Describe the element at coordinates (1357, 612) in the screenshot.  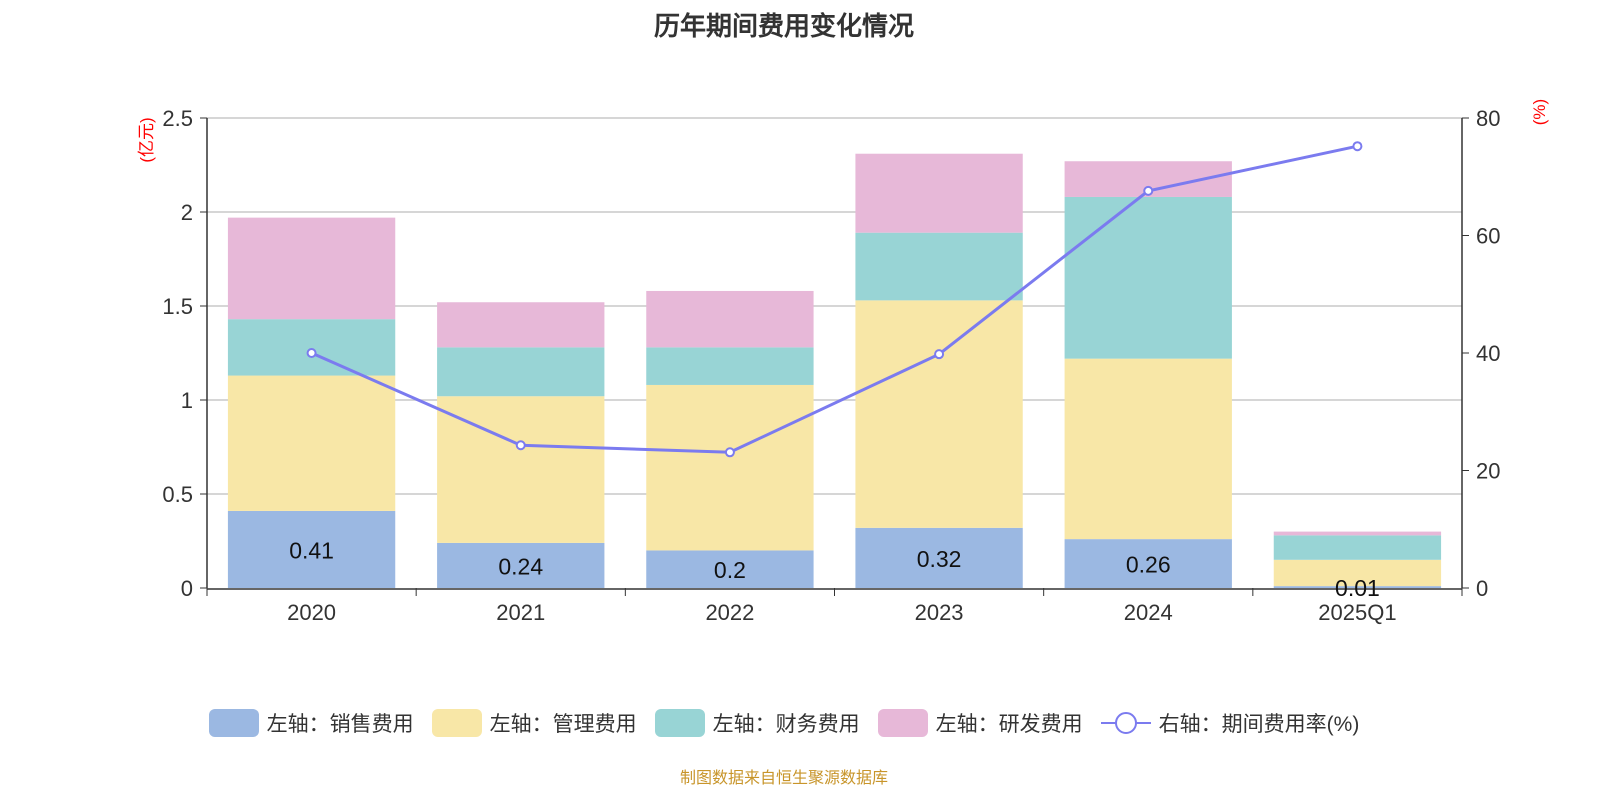
I see `x-tick-label: 2025Q1` at that location.